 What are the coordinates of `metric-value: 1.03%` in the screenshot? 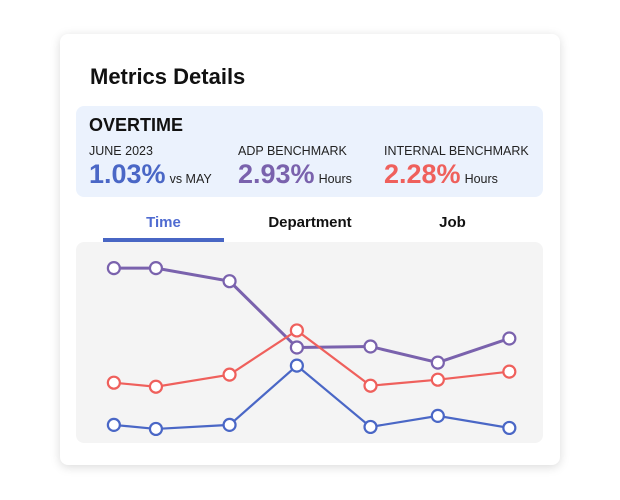 It's located at (127, 174).